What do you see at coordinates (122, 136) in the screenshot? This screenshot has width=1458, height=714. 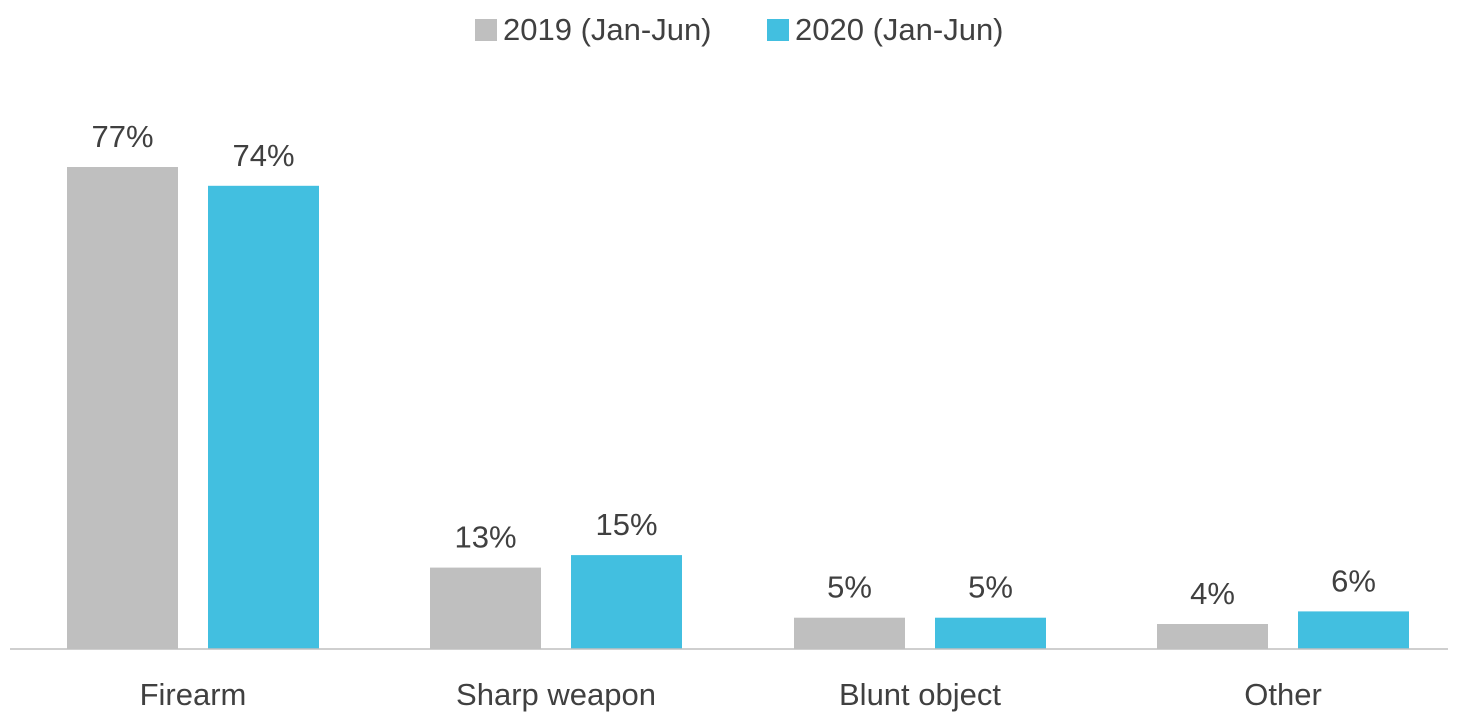 I see `data-label-firearm-2019-jan-jun: 77%` at bounding box center [122, 136].